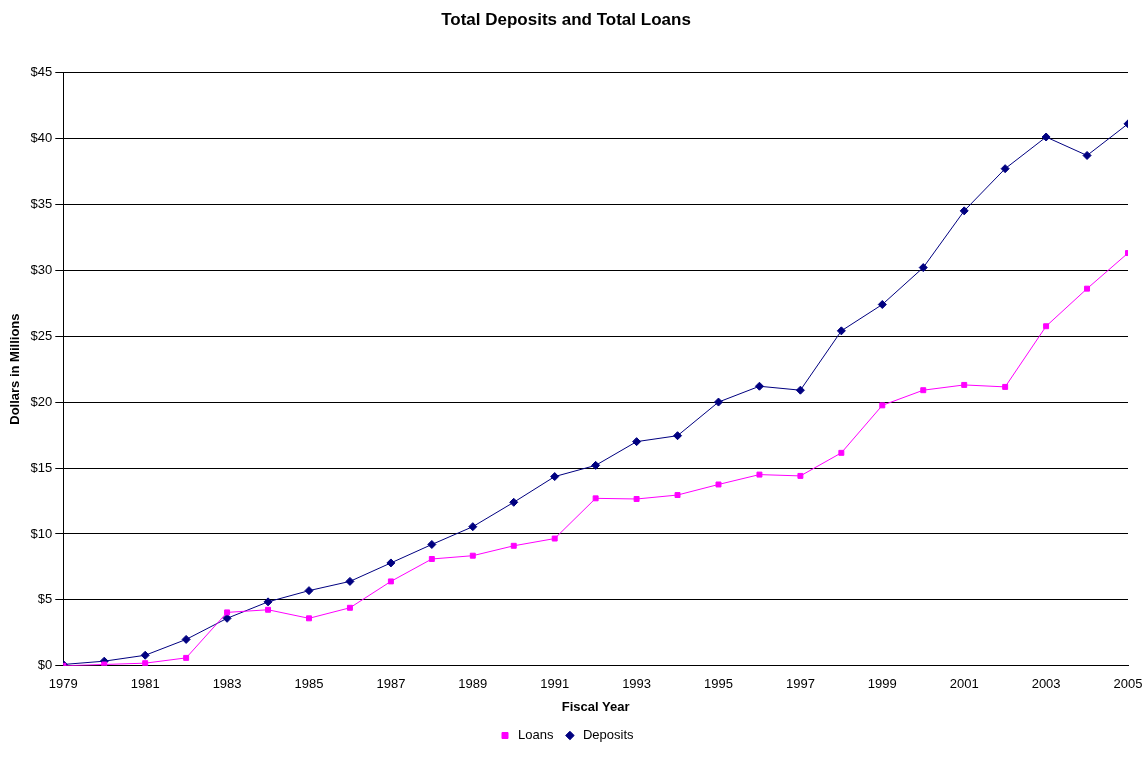 Image resolution: width=1146 pixels, height=758 pixels. I want to click on x-tick-label: 1987, so click(391, 684).